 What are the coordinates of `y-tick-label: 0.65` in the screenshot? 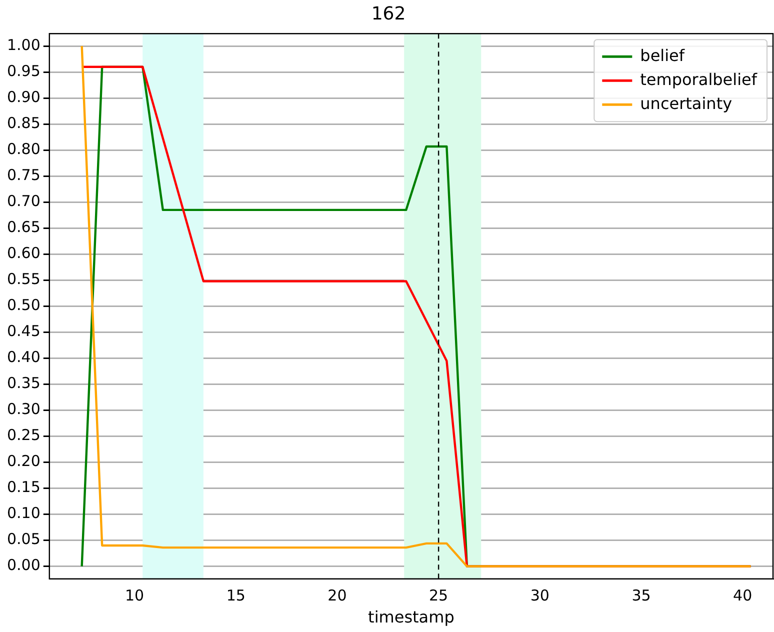 It's located at (23, 227).